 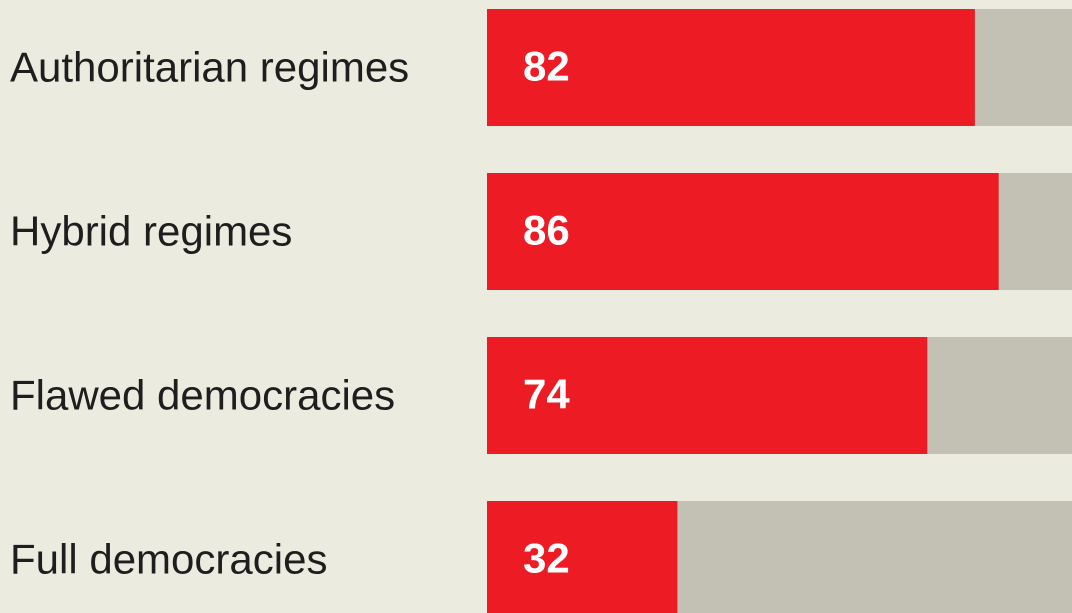 What do you see at coordinates (168, 559) in the screenshot?
I see `category-label: Full democracies` at bounding box center [168, 559].